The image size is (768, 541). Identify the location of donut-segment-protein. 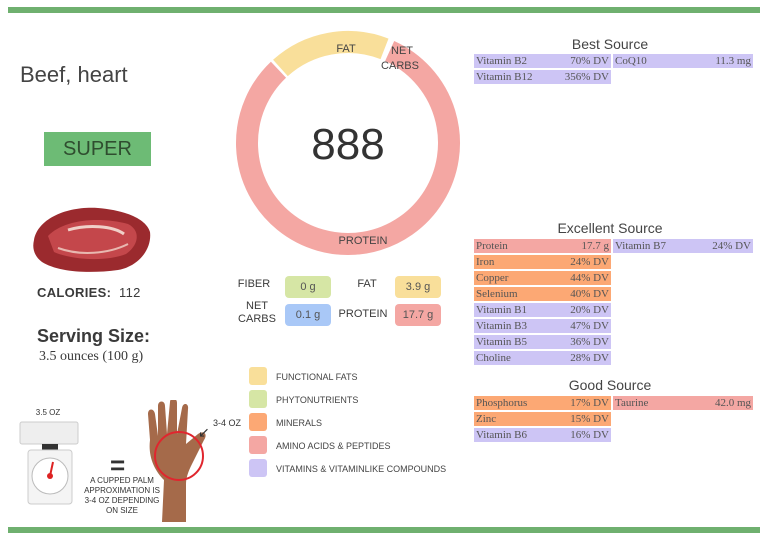
(348, 147).